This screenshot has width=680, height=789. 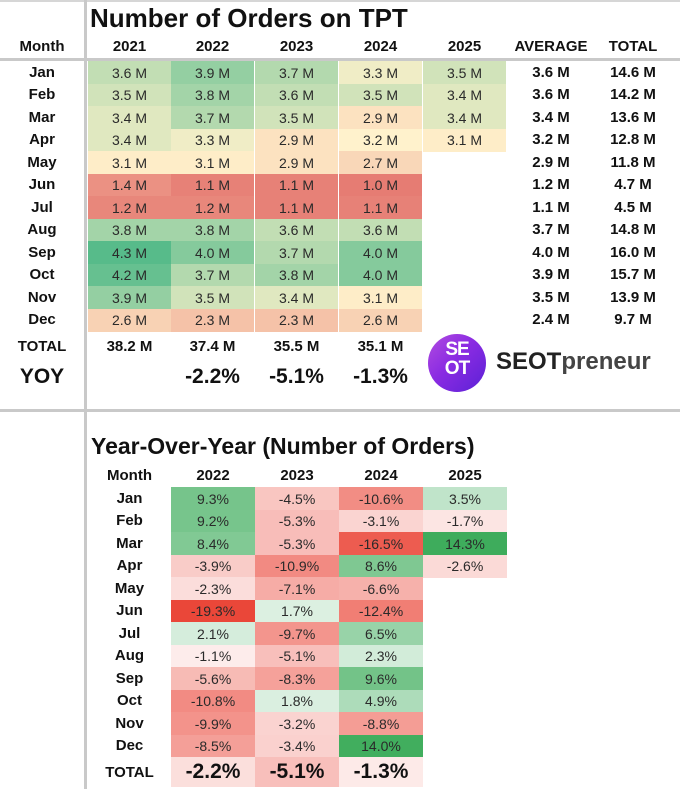 I want to click on row-average: 2.4 M, so click(x=551, y=320).